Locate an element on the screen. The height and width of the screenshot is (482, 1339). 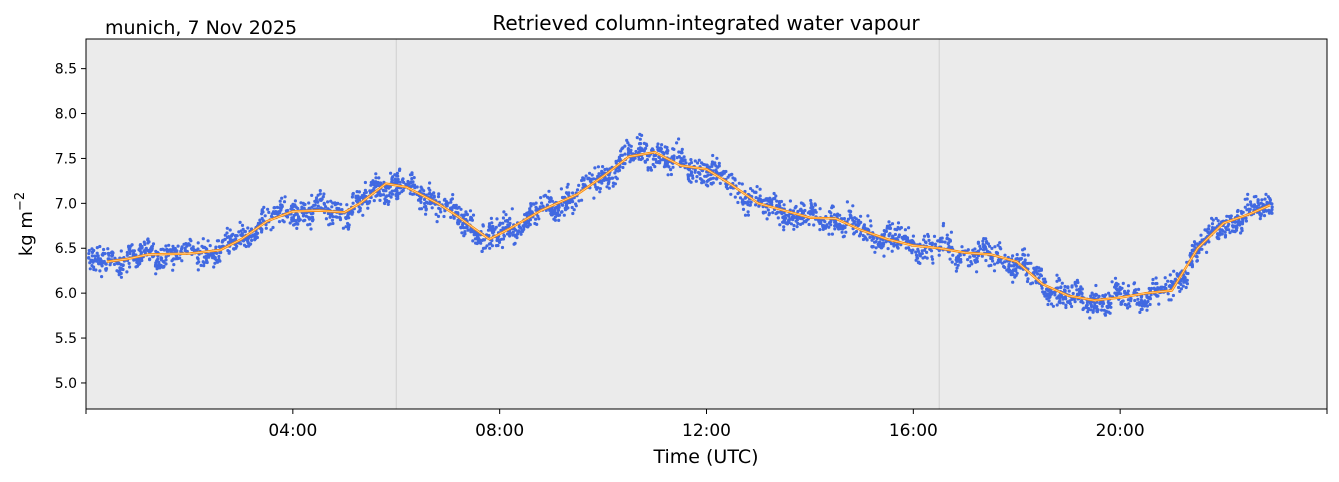
chart-subtitle: munich, 7 Nov 2025 is located at coordinates (201, 28).